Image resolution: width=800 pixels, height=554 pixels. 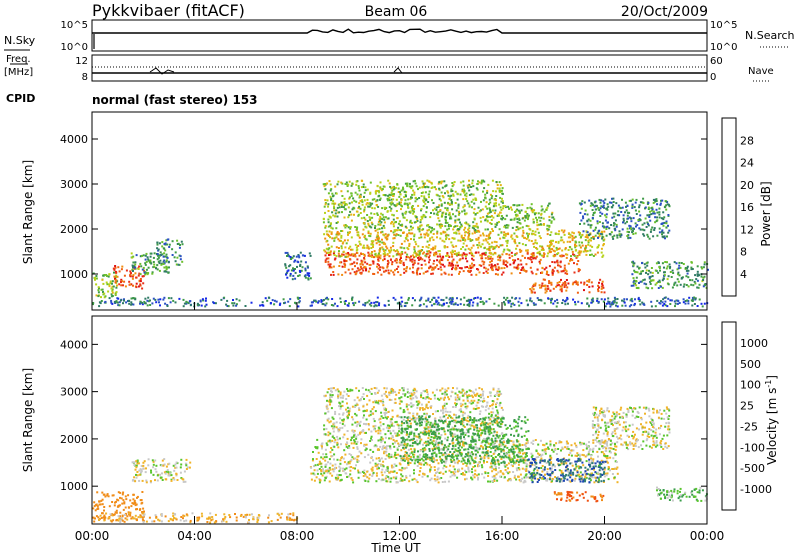 What do you see at coordinates (399, 68) in the screenshot?
I see `frequency-panel-frame` at bounding box center [399, 68].